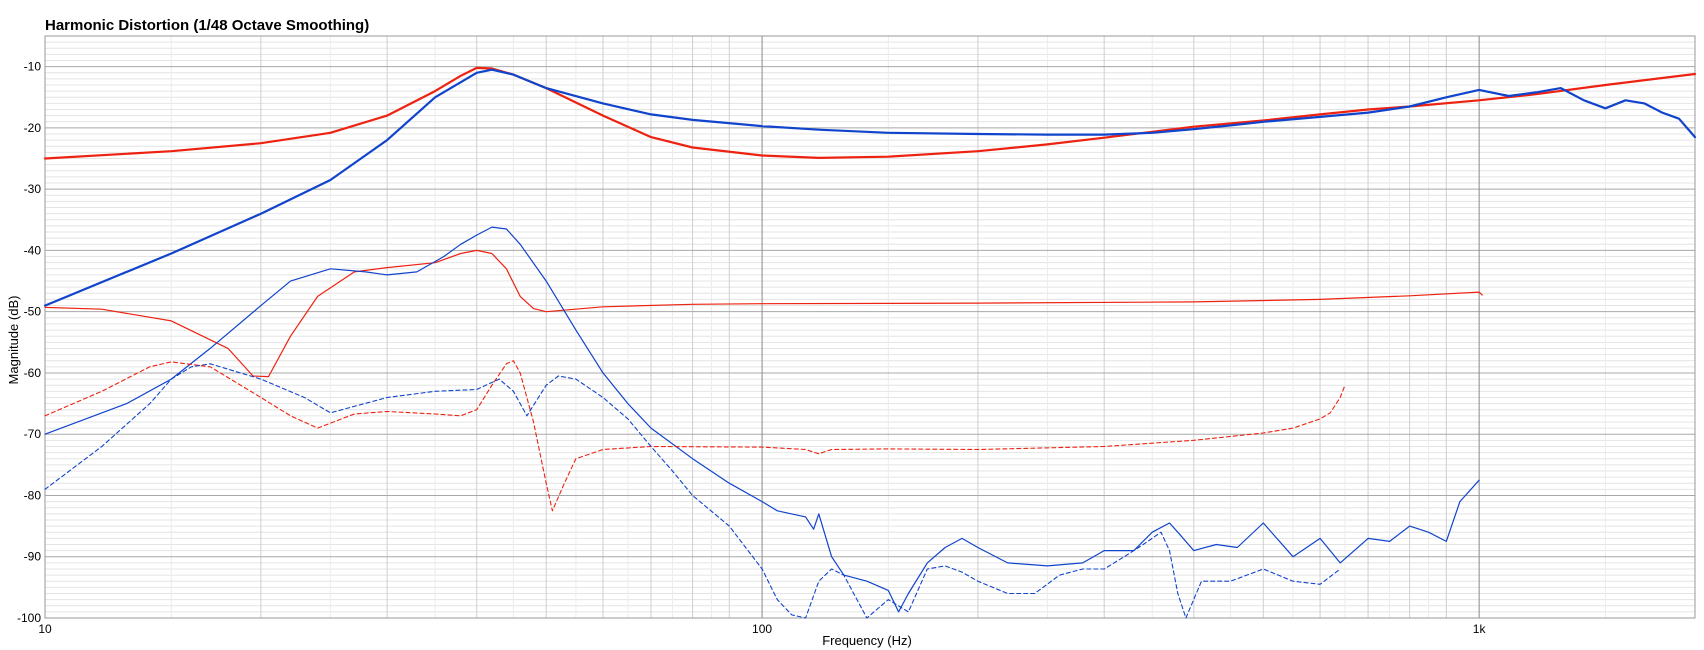 This screenshot has width=1704, height=650. Describe the element at coordinates (45, 629) in the screenshot. I see `x-tick-label: 10` at that location.